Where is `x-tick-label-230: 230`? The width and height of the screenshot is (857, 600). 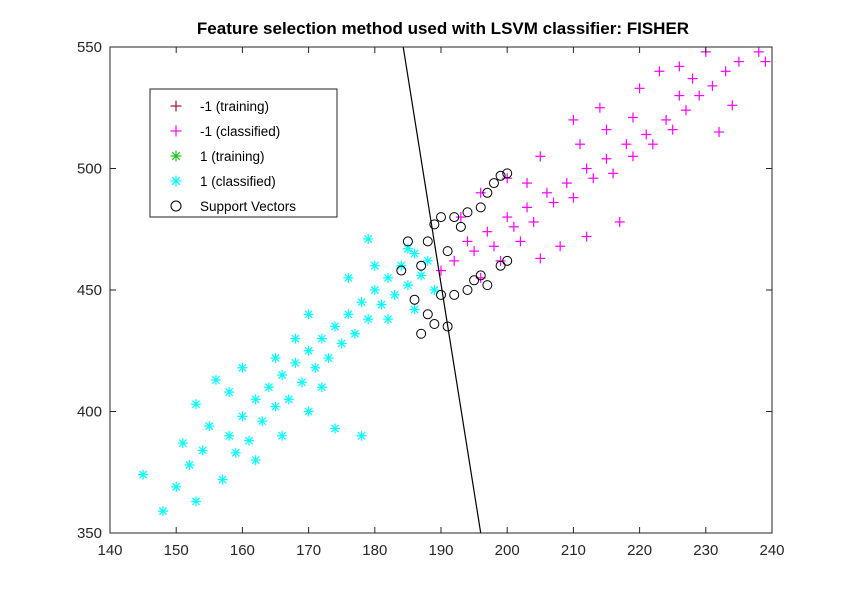 x-tick-label-230: 230 is located at coordinates (705, 550).